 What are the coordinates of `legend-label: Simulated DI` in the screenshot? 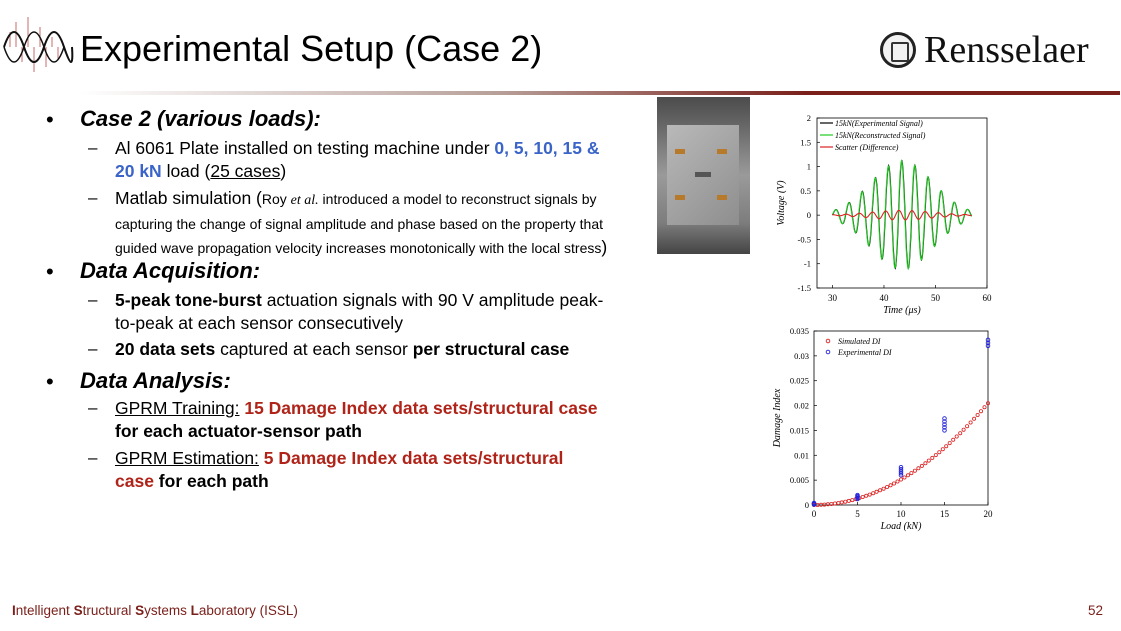 It's located at (859, 341).